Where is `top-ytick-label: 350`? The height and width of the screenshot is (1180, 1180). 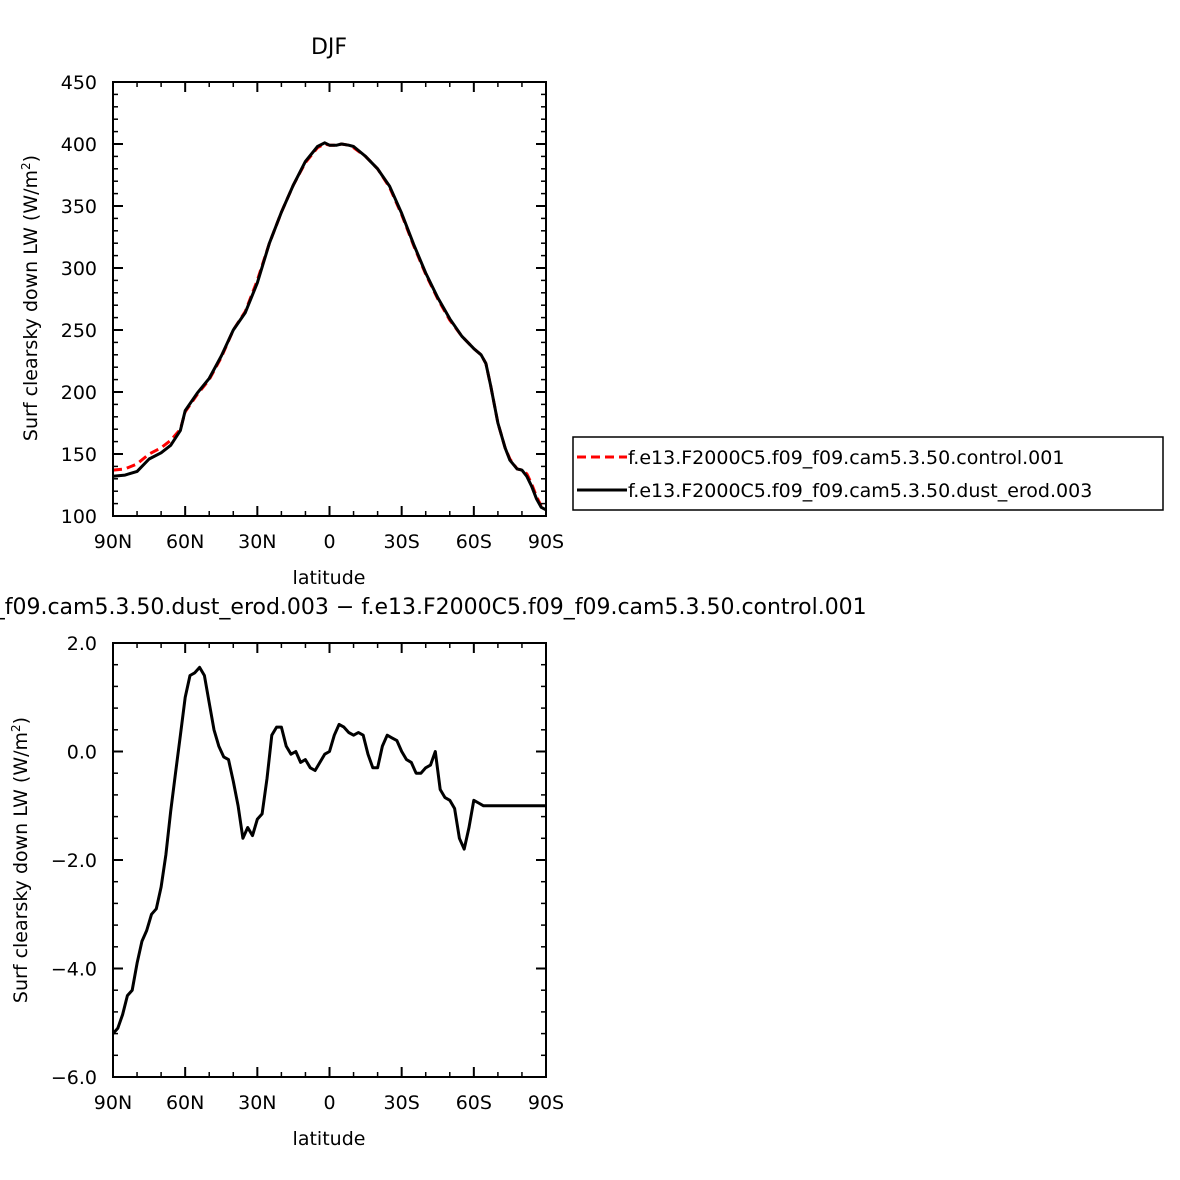
top-ytick-label: 350 is located at coordinates (79, 207).